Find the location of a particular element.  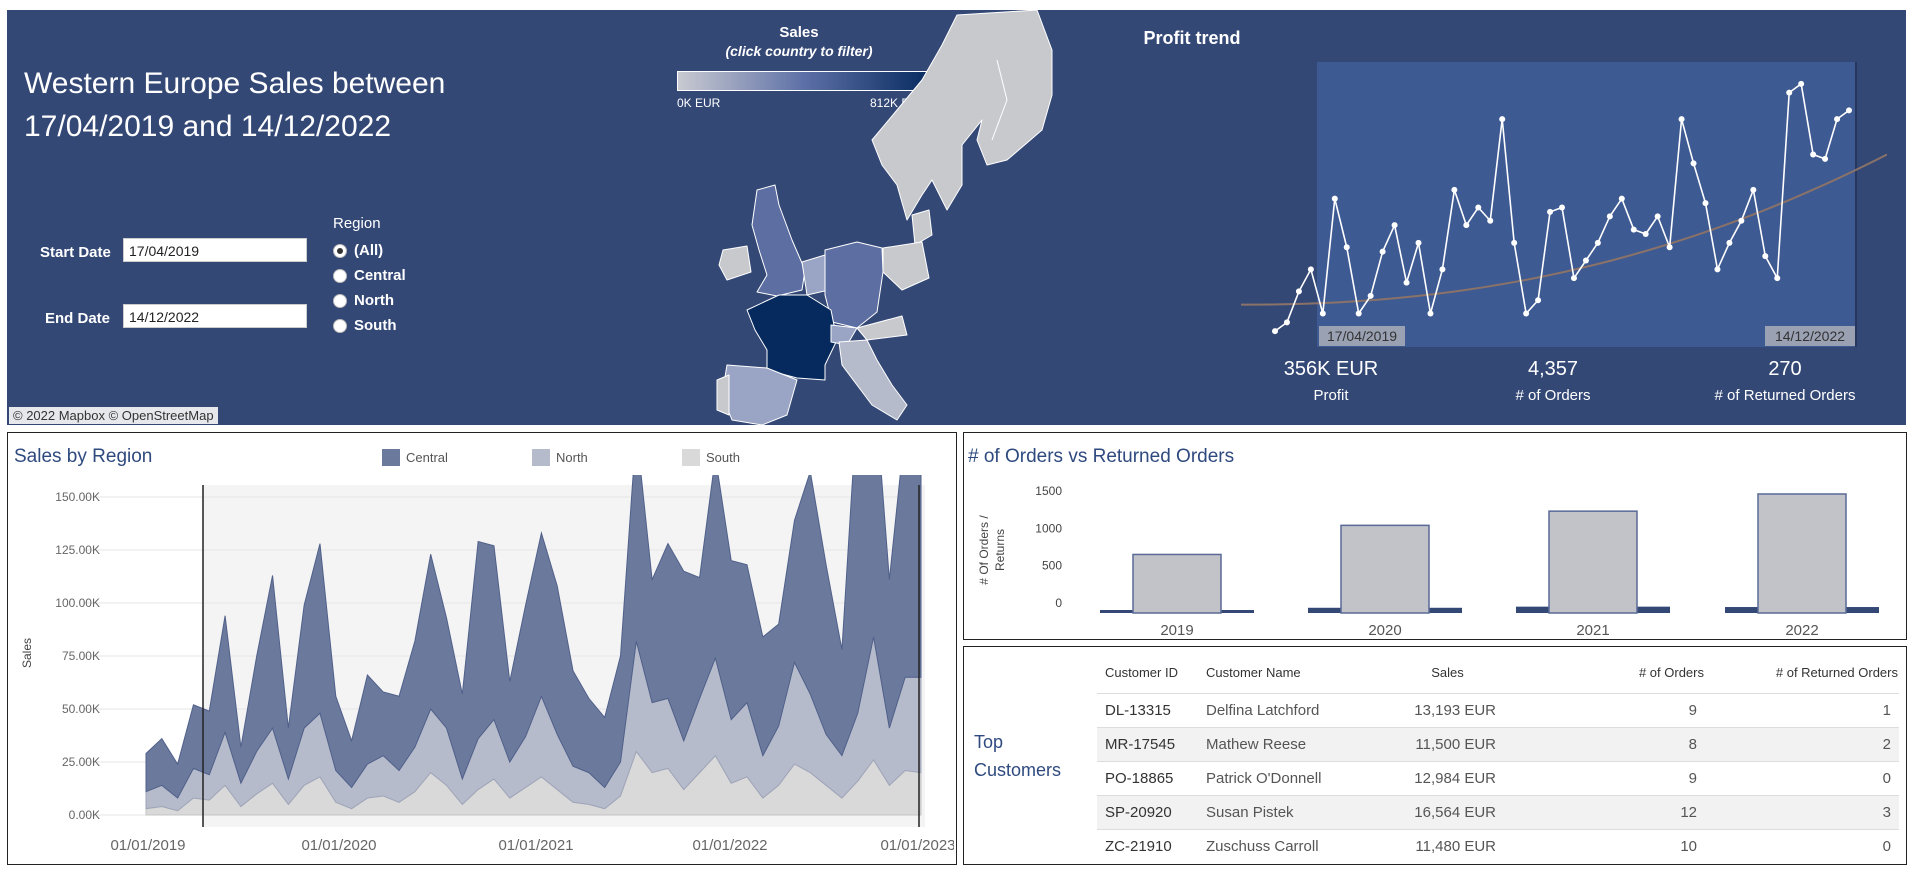

cell-sales: 13,193 EUR is located at coordinates (1444, 710).